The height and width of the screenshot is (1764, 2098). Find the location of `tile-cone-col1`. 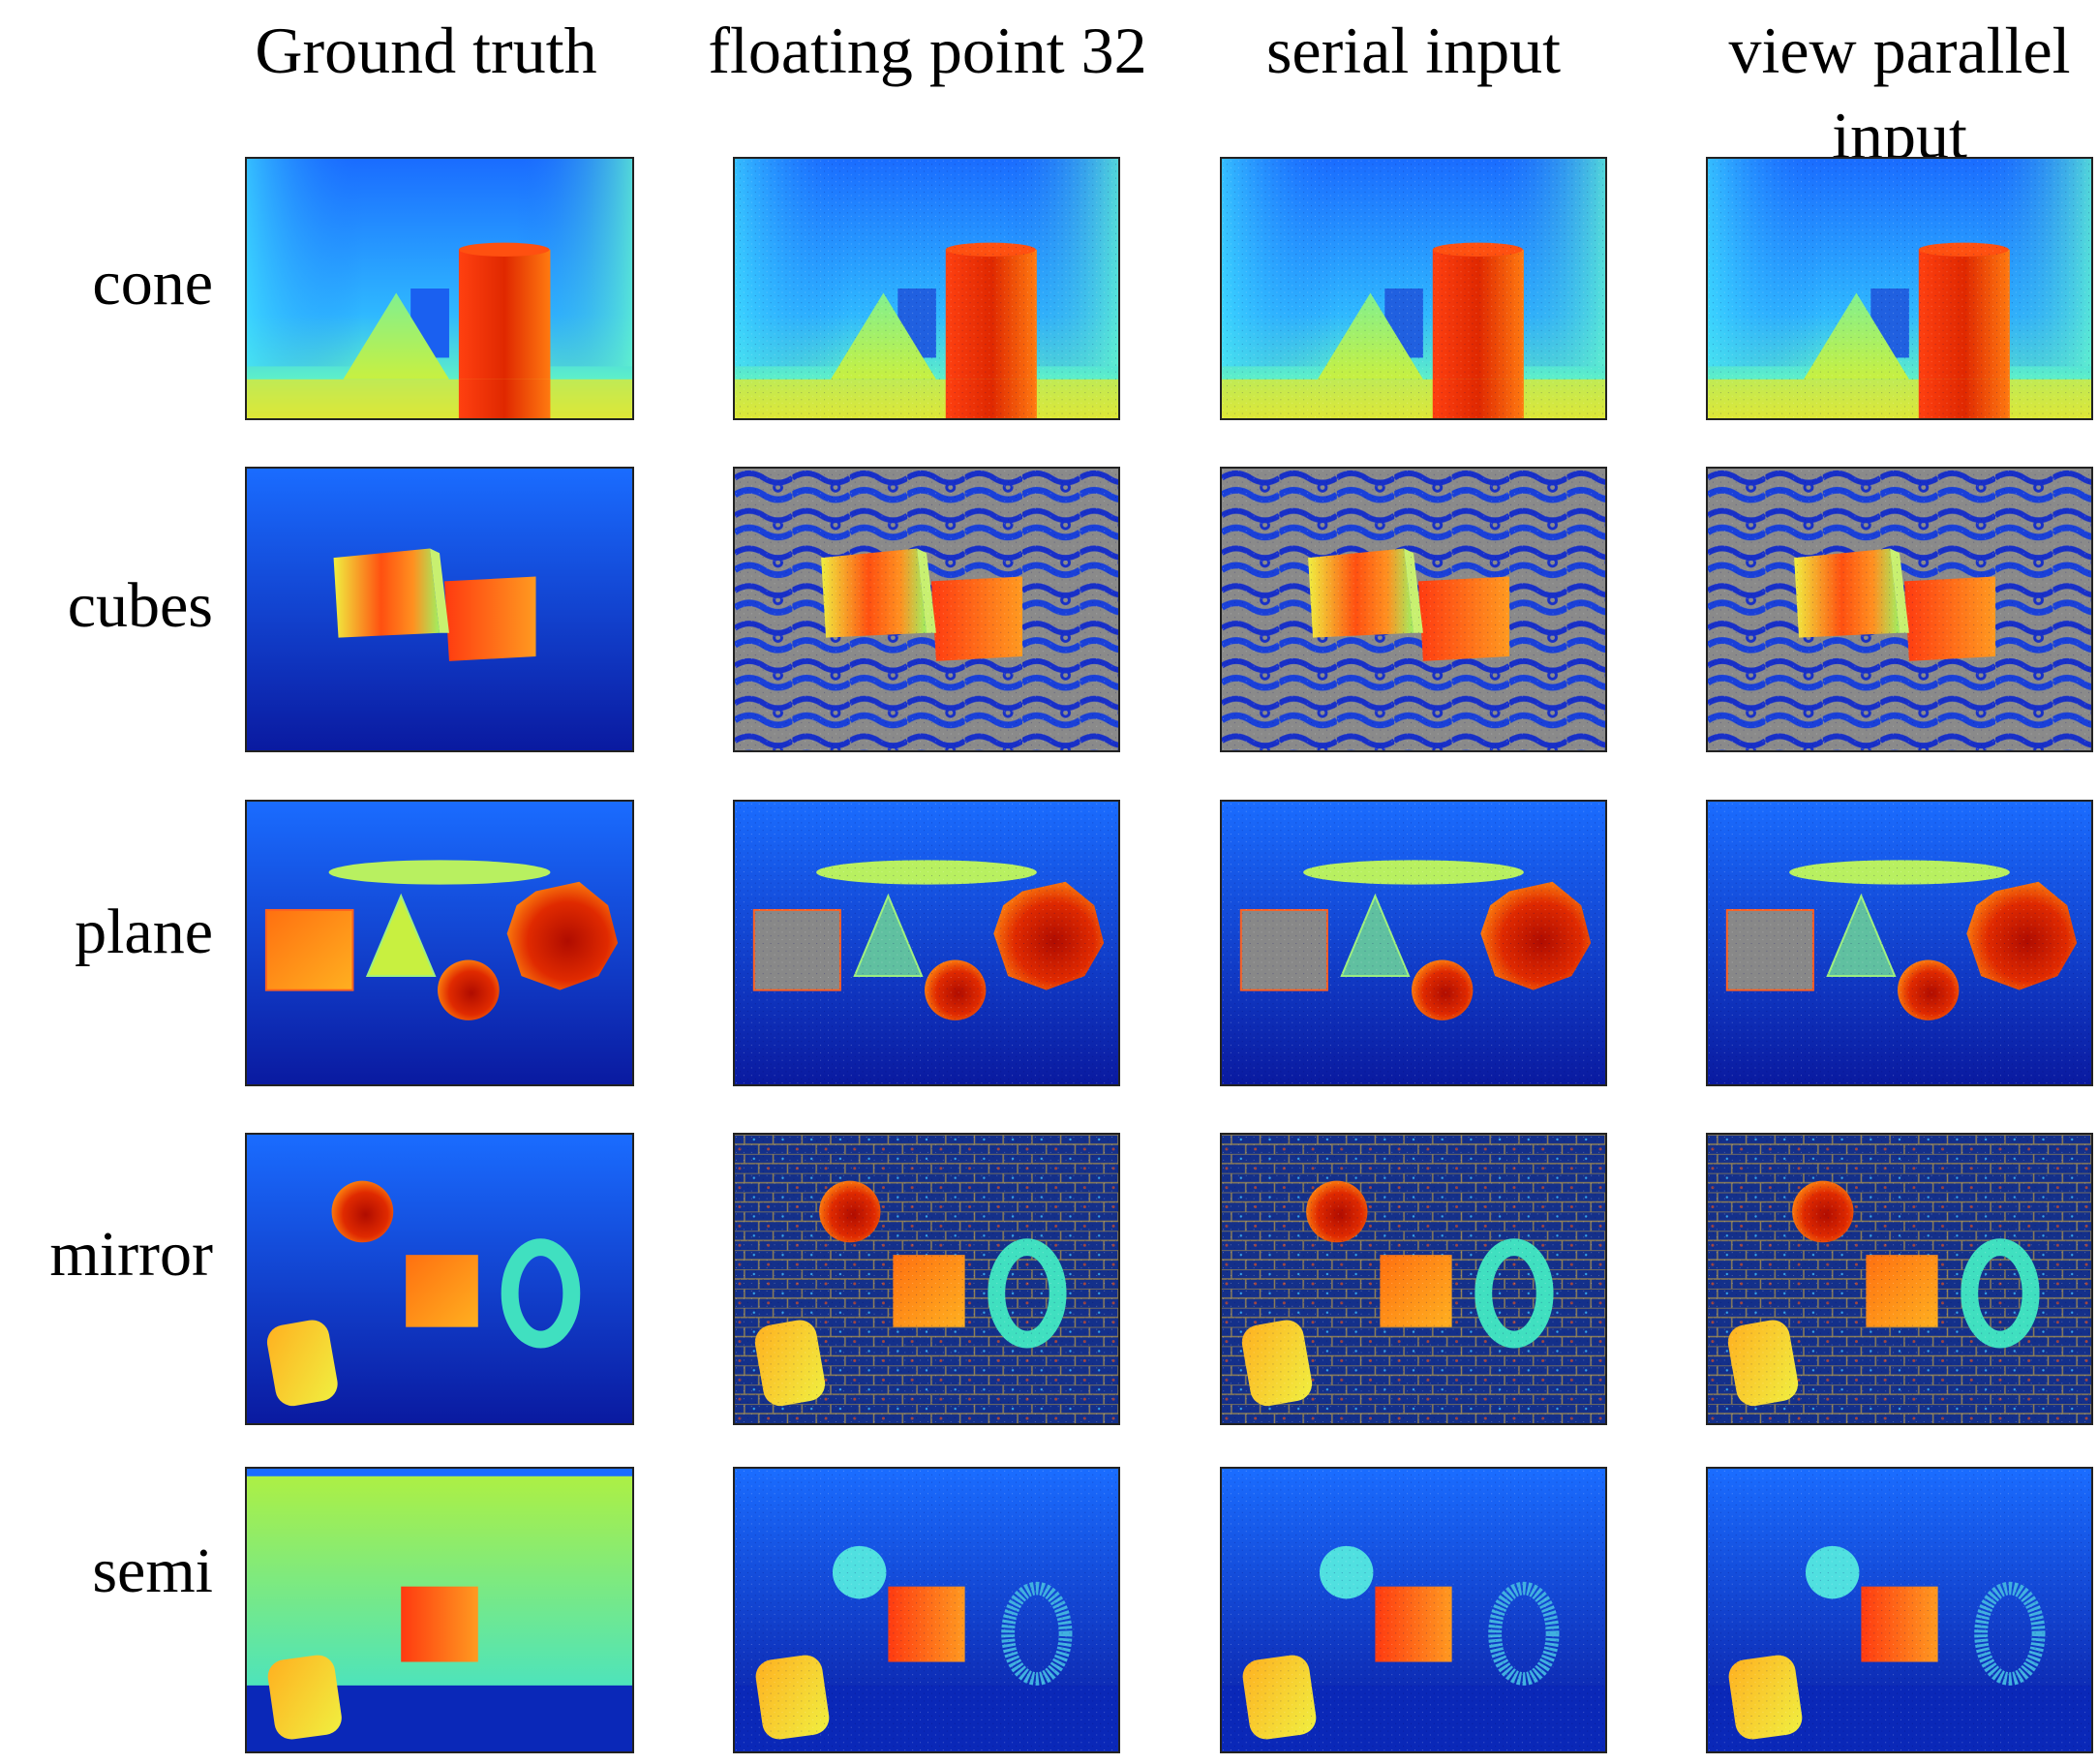

tile-cone-col1 is located at coordinates (926, 288).